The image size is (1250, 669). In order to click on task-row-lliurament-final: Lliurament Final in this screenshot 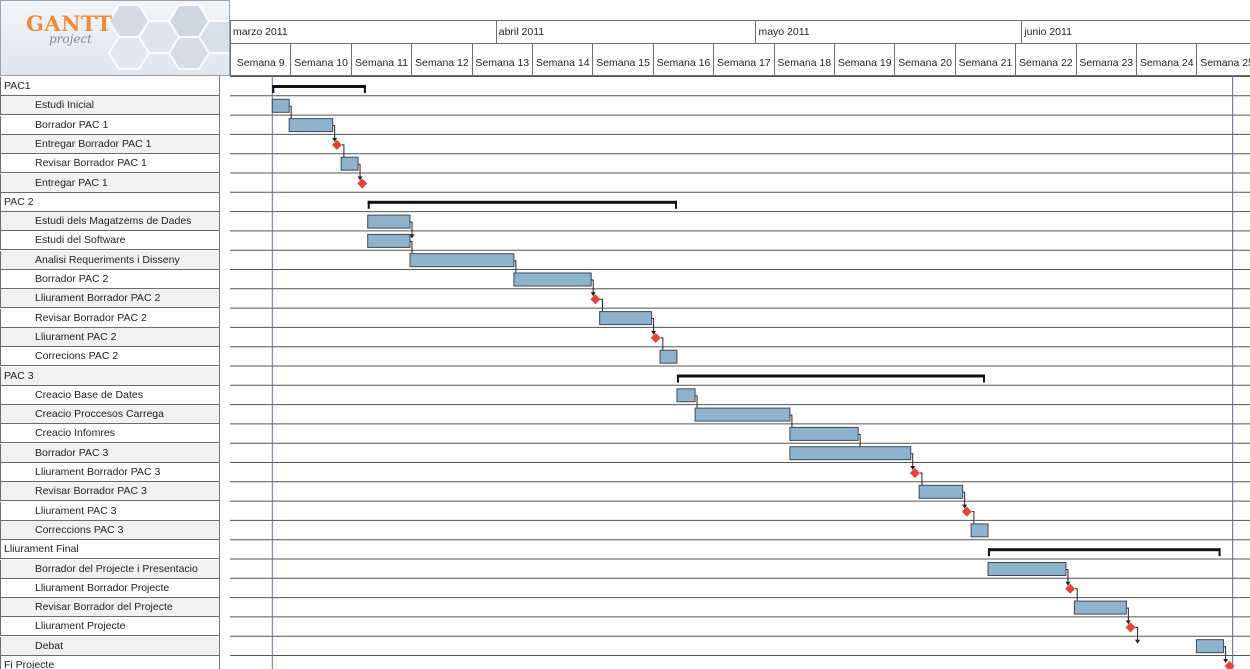, I will do `click(109, 550)`.